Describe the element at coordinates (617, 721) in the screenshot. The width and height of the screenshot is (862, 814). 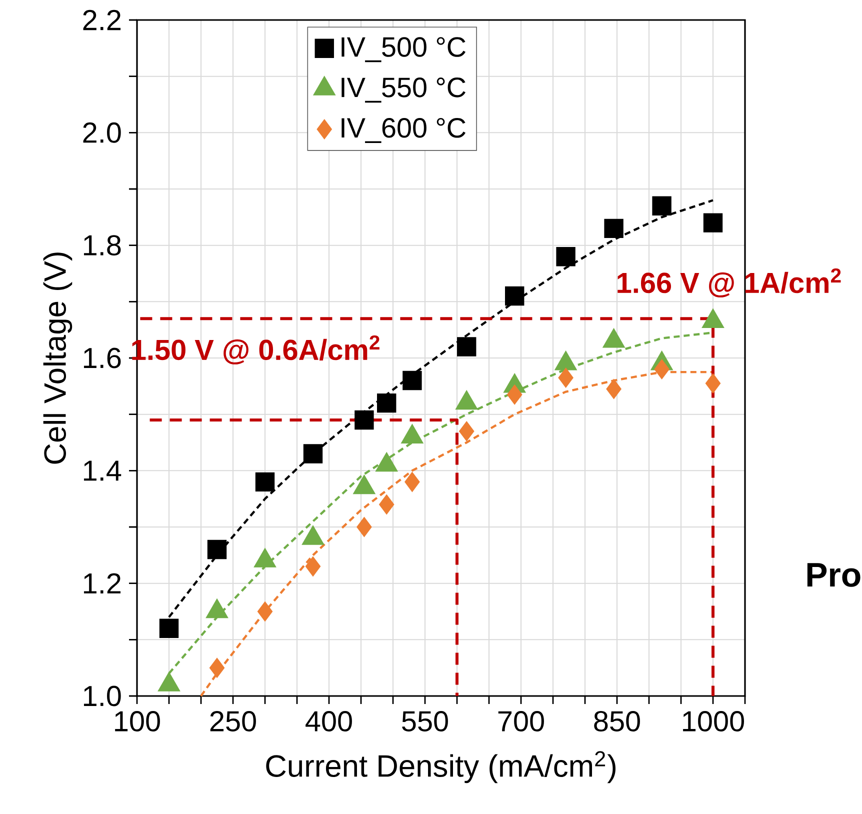
I see `x-tick-label: 850` at that location.